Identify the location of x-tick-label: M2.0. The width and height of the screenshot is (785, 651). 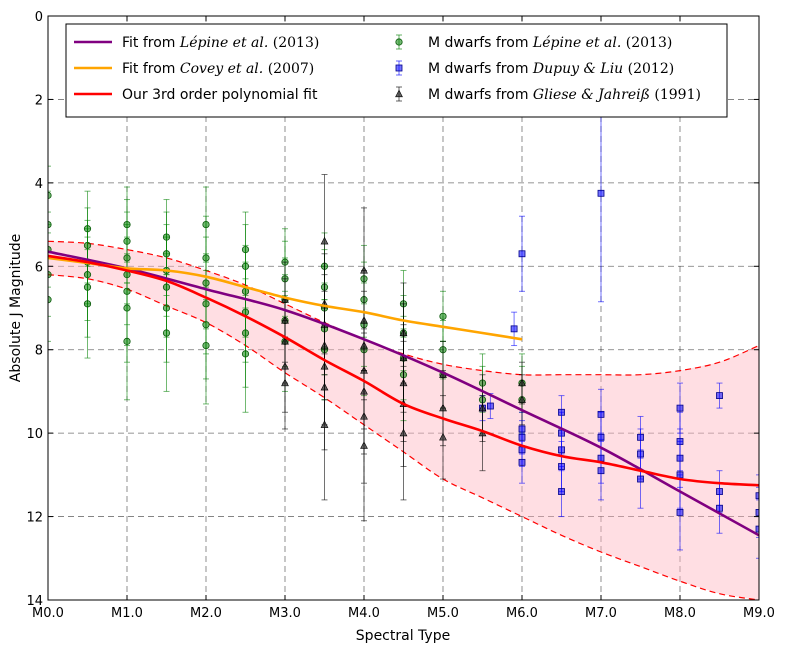
(206, 613).